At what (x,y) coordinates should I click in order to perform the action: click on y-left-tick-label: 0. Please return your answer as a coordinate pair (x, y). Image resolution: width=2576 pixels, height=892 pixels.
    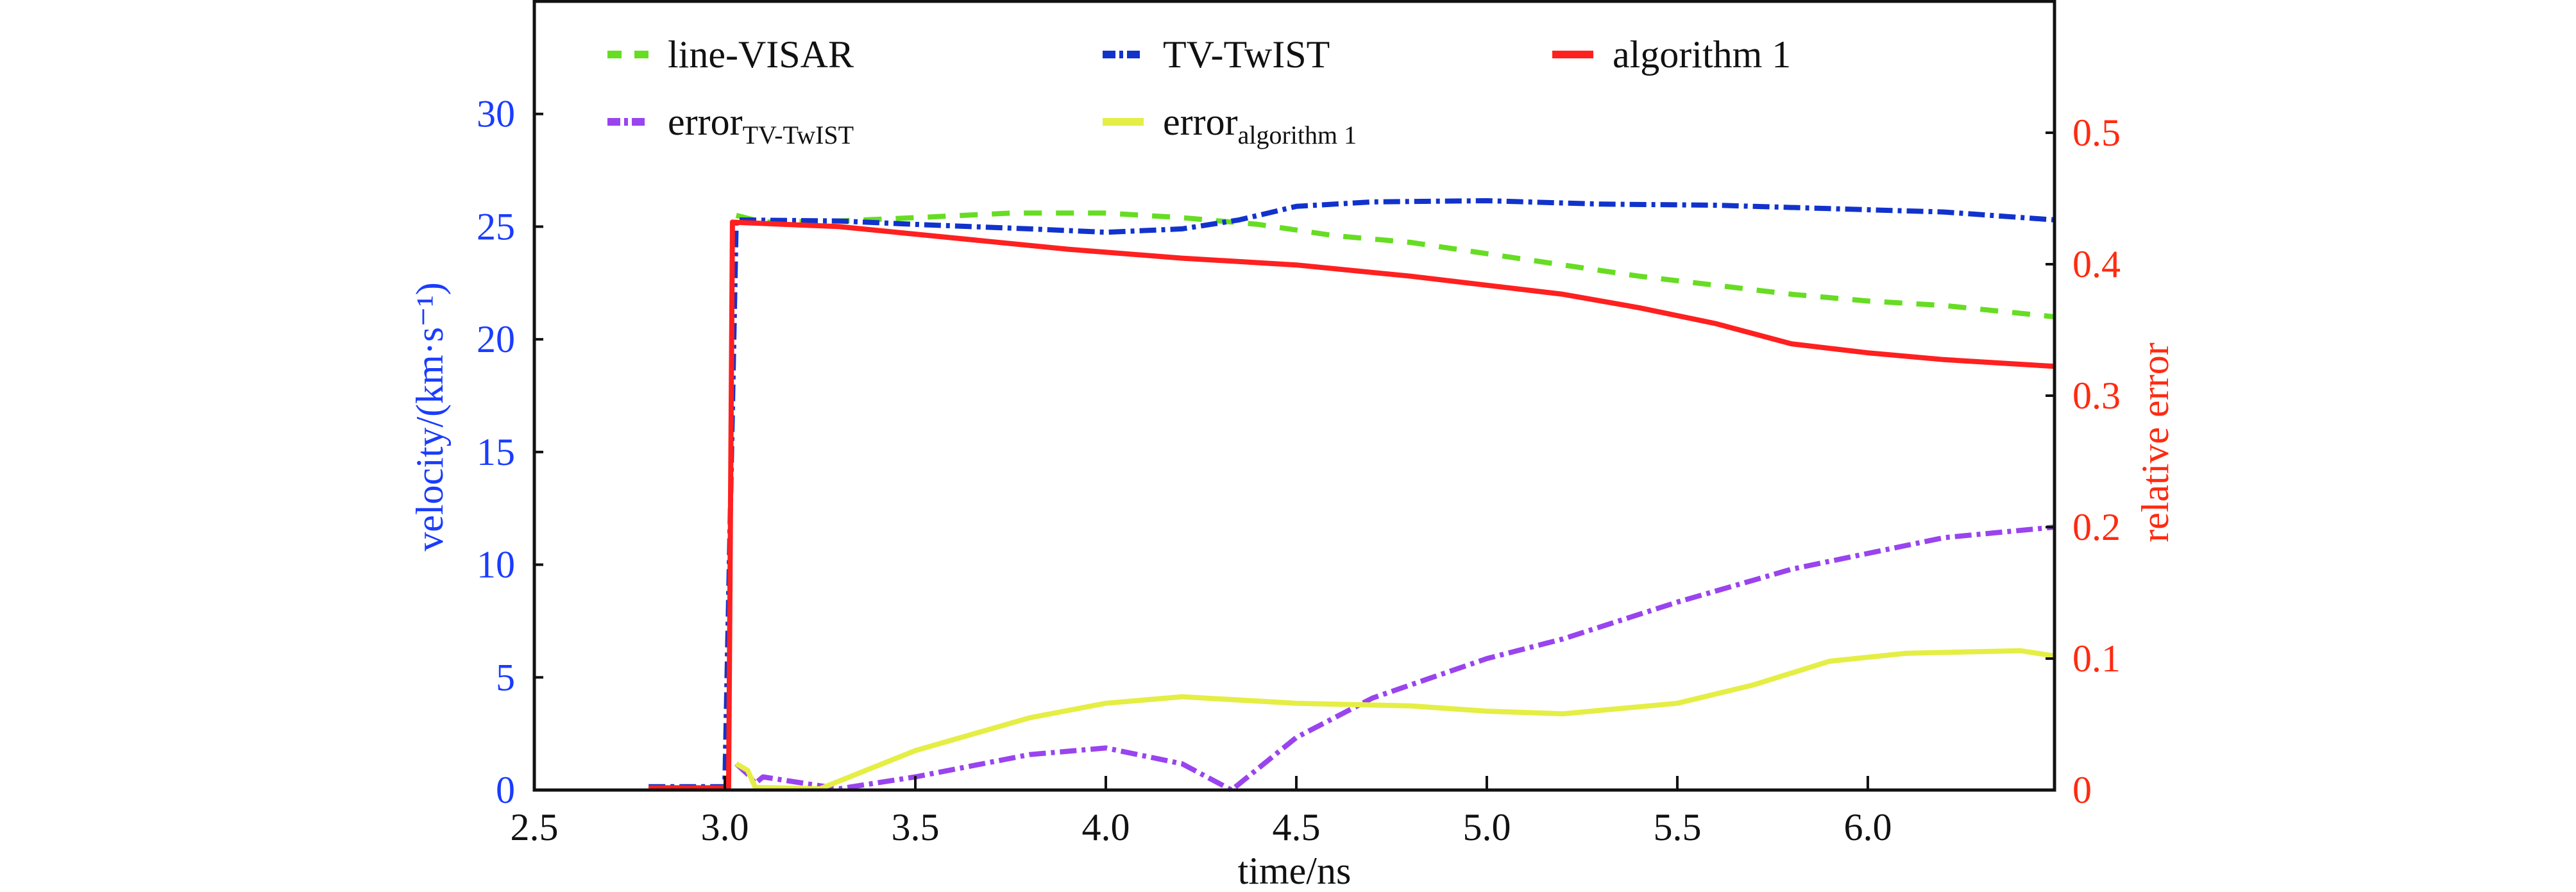
    Looking at the image, I should click on (505, 790).